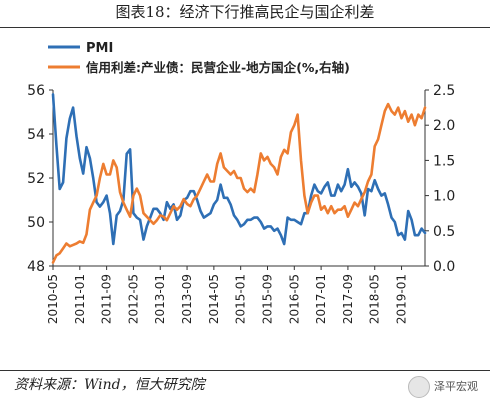 This screenshot has width=490, height=407. Describe the element at coordinates (80, 299) in the screenshot. I see `x-tick-label: 2011-01` at that location.